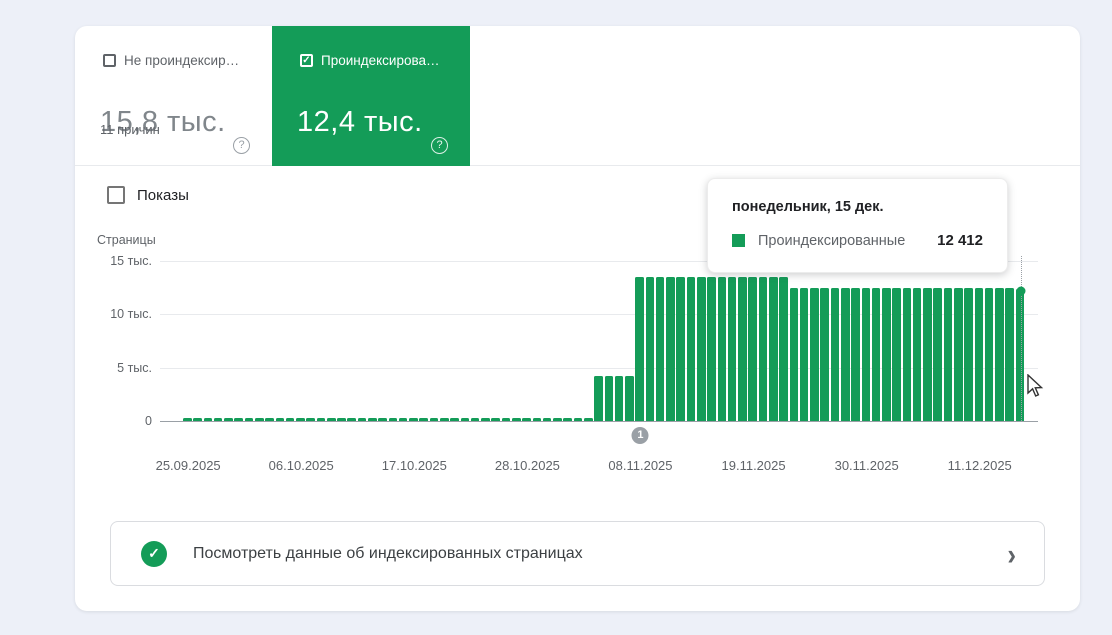  Describe the element at coordinates (173, 96) in the screenshot. I see `metric-card-not-indexed: Не проиндексир… 15,8 тыс. 11 причин ?` at that location.